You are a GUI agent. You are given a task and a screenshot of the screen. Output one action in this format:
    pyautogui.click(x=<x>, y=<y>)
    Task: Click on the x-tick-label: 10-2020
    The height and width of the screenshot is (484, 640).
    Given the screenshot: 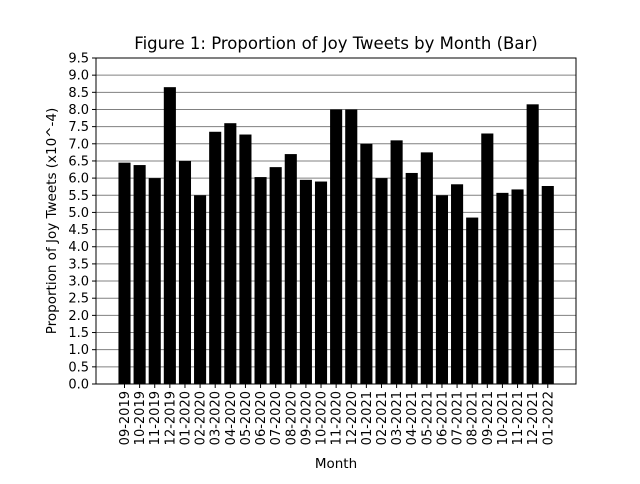 What is the action you would take?
    pyautogui.click(x=322, y=418)
    